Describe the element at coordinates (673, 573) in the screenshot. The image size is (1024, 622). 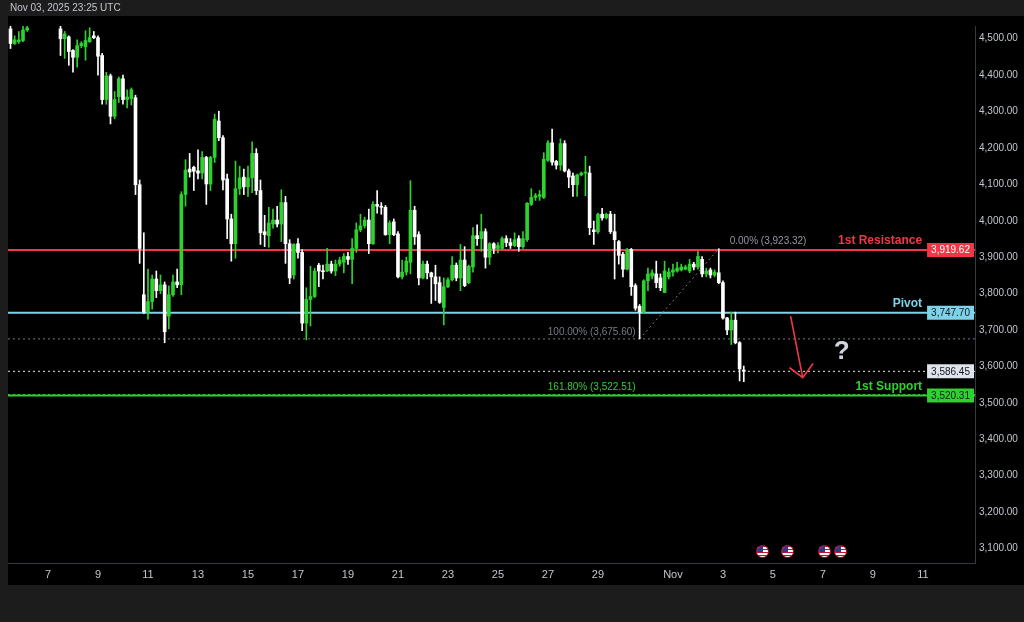
I see `x-tick-label: Nov` at that location.